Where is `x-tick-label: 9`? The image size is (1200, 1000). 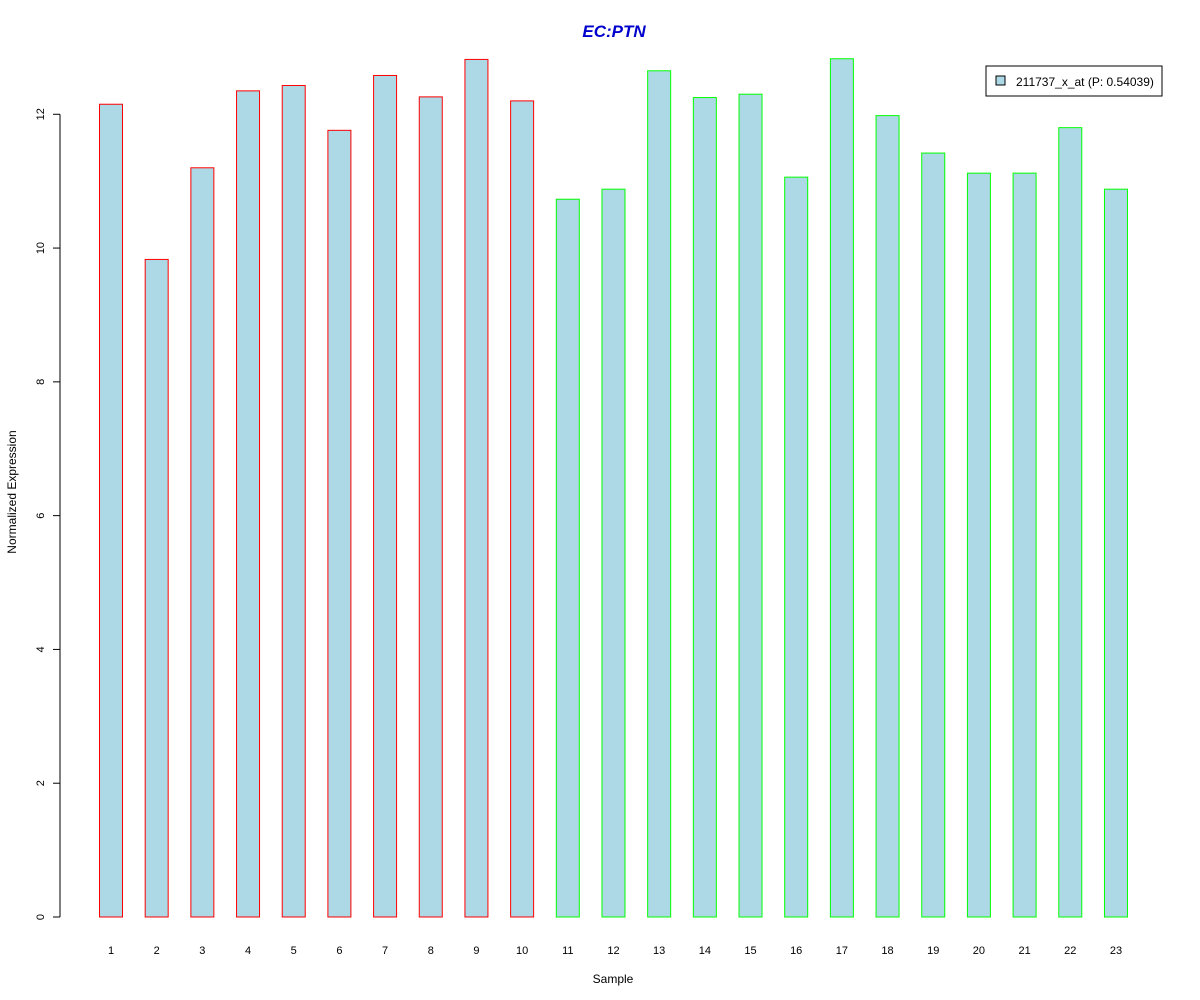
x-tick-label: 9 is located at coordinates (476, 951).